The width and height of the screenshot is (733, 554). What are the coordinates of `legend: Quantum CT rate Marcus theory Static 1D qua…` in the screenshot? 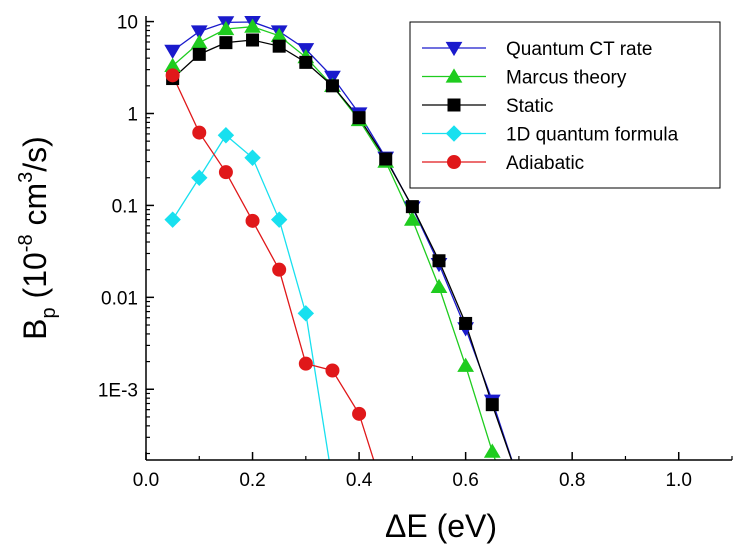 It's located at (565, 105).